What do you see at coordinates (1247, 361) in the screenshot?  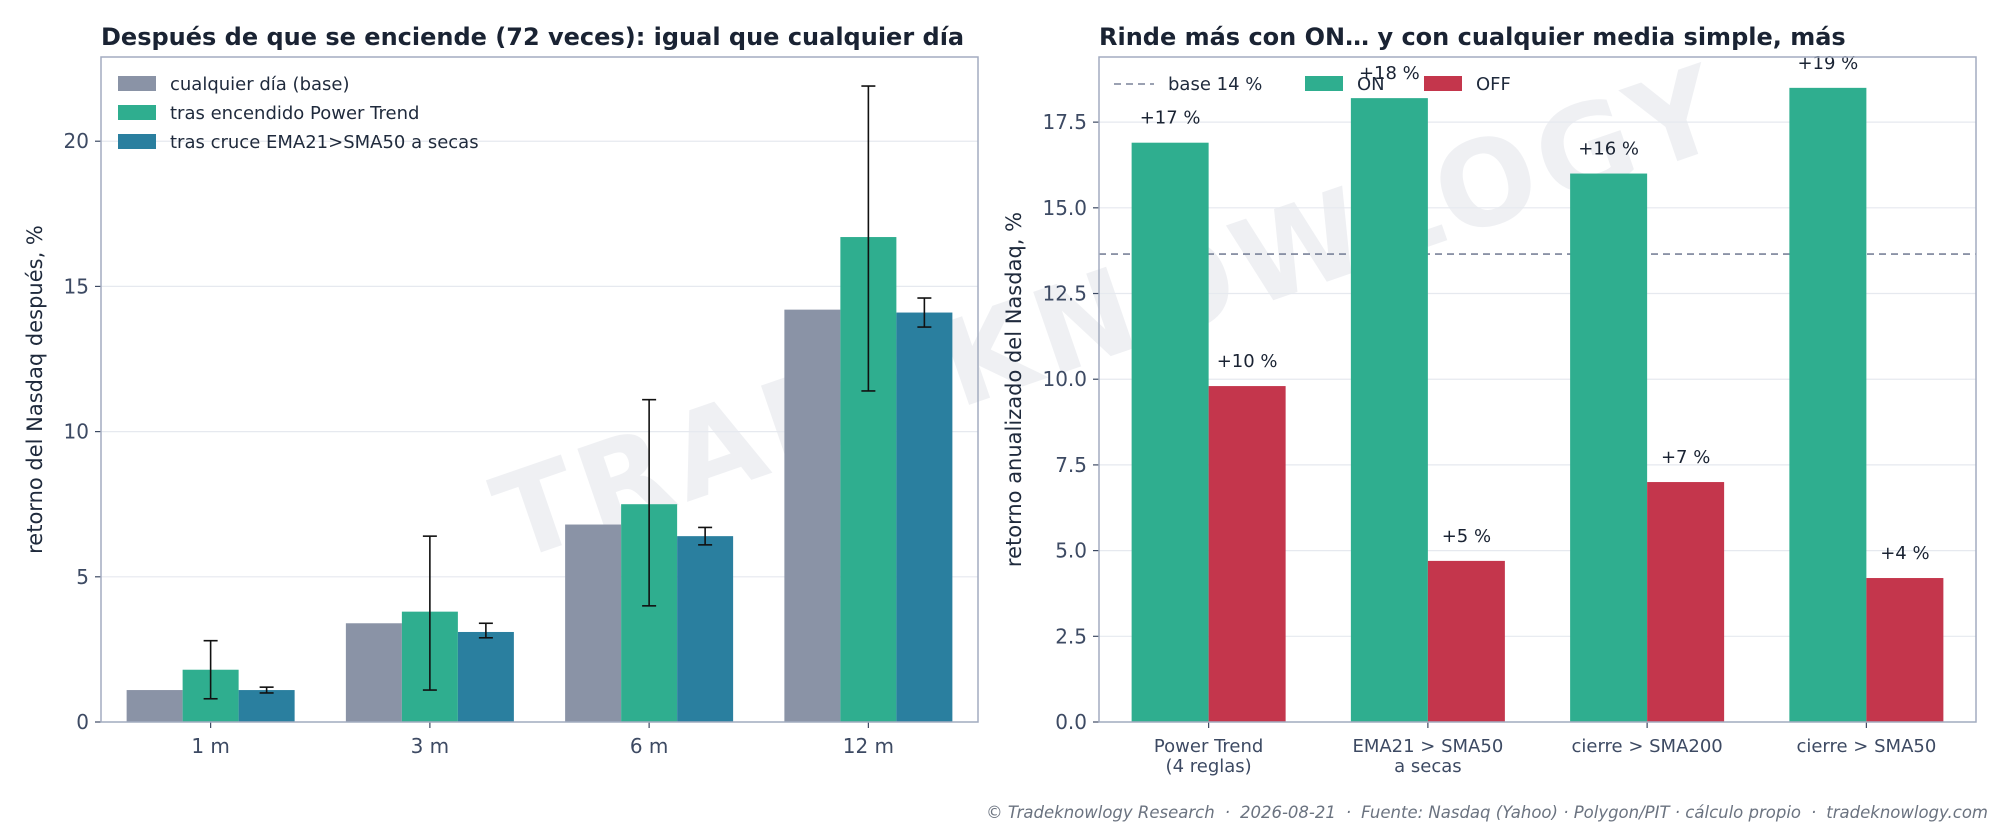 I see `data-label: +10 %` at bounding box center [1247, 361].